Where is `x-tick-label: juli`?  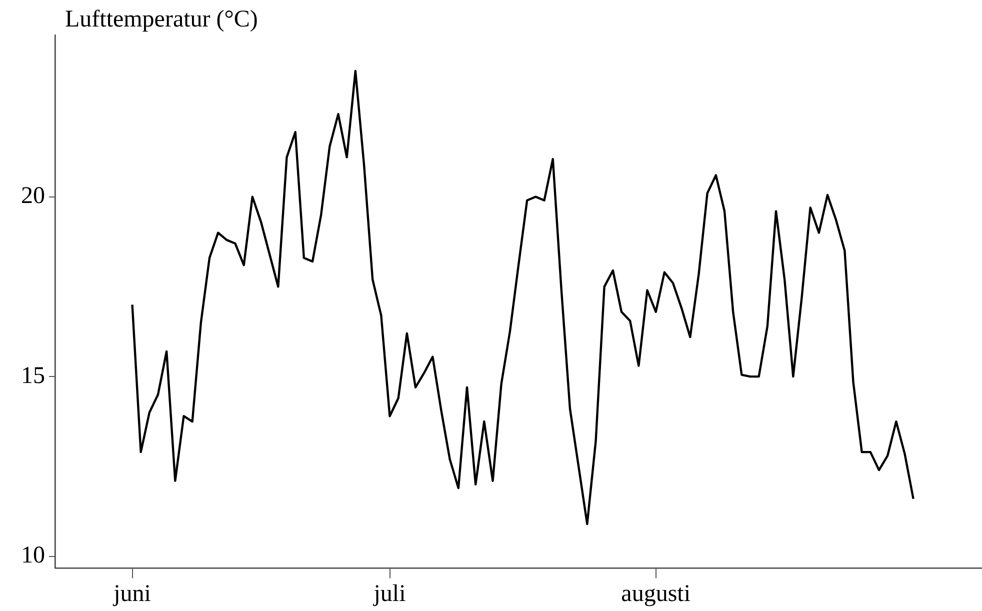
x-tick-label: juli is located at coordinates (389, 593).